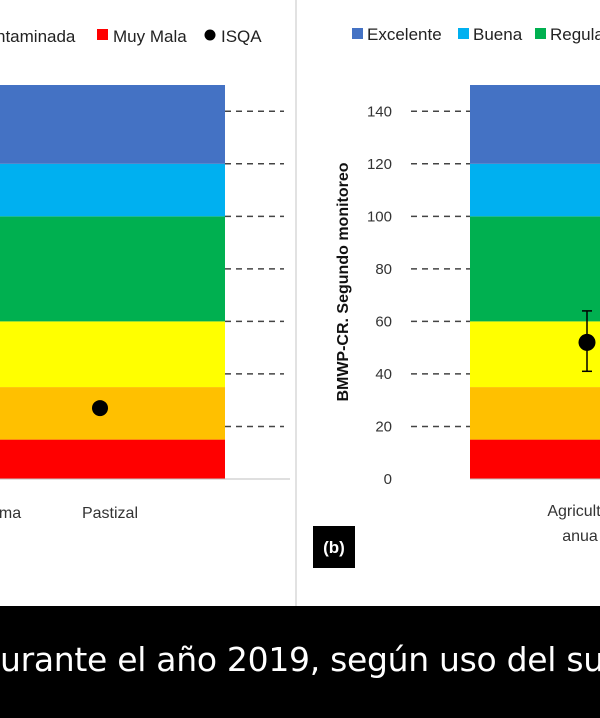 The width and height of the screenshot is (600, 718). What do you see at coordinates (210, 35) in the screenshot?
I see `legend-circle-icon` at bounding box center [210, 35].